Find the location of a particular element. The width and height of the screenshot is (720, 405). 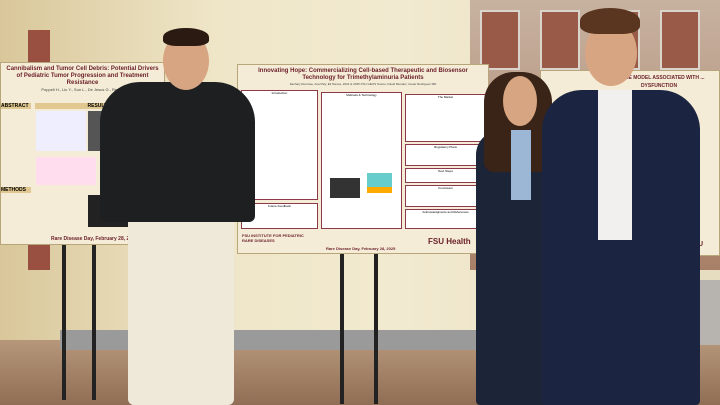

person-3-hair is located at coordinates (610, 21).